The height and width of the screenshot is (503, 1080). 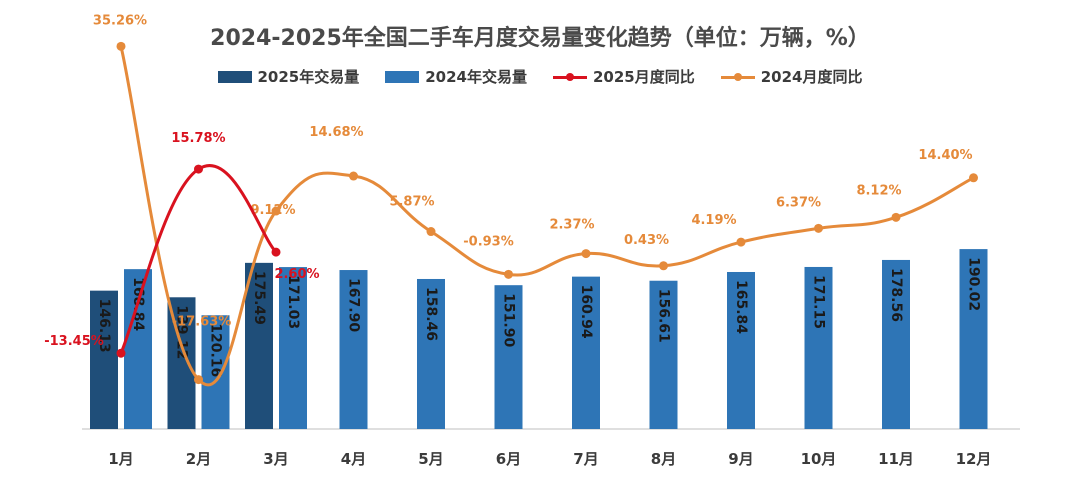 What do you see at coordinates (586, 312) in the screenshot?
I see `bar-label-2024-7: 160.94` at bounding box center [586, 312].